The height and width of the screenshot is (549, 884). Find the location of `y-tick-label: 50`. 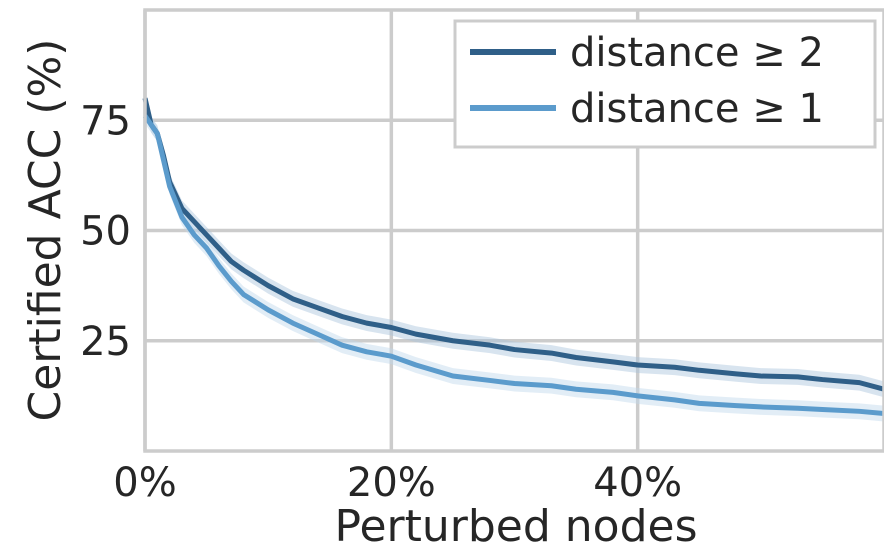

y-tick-label: 50 is located at coordinates (105, 232).